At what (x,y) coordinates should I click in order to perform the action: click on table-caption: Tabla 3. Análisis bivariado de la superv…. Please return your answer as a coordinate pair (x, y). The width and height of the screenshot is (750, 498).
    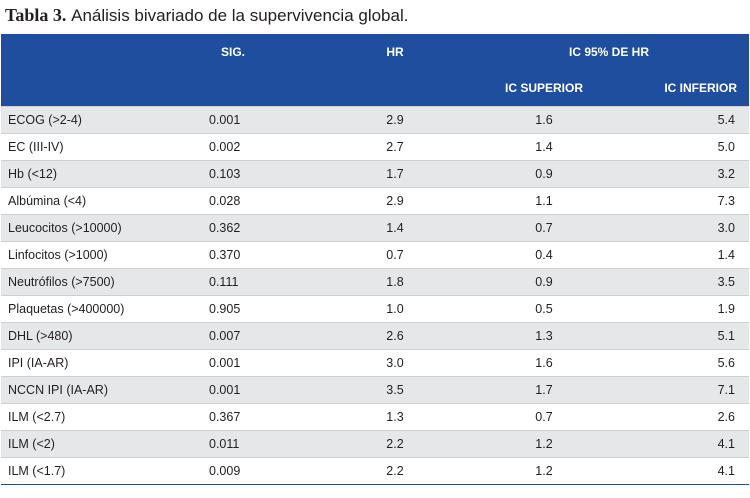
    Looking at the image, I should click on (206, 15).